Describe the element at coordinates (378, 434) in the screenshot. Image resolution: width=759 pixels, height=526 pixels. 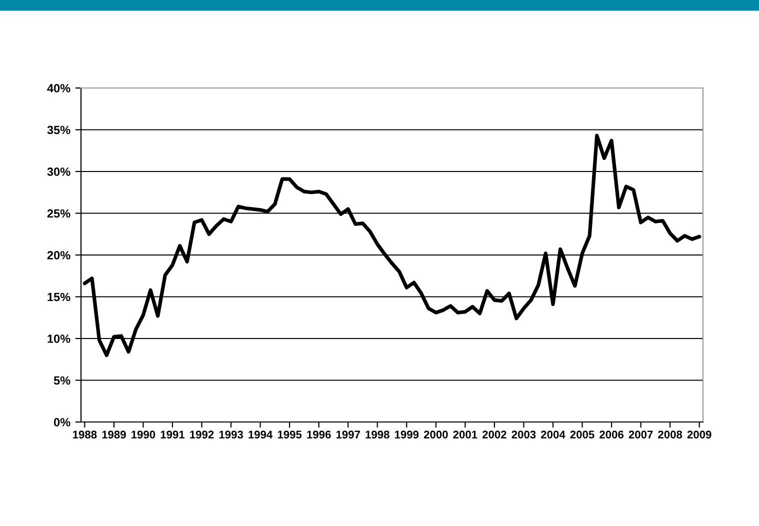
I see `x-tick-label: 1998` at that location.